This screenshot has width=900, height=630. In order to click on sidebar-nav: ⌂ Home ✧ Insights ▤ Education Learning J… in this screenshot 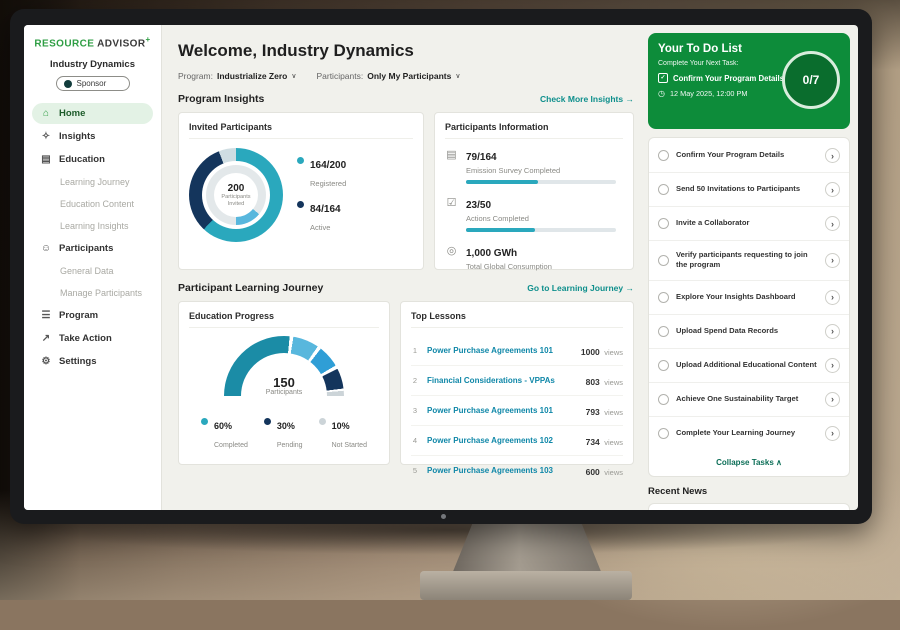, I will do `click(92, 237)`.